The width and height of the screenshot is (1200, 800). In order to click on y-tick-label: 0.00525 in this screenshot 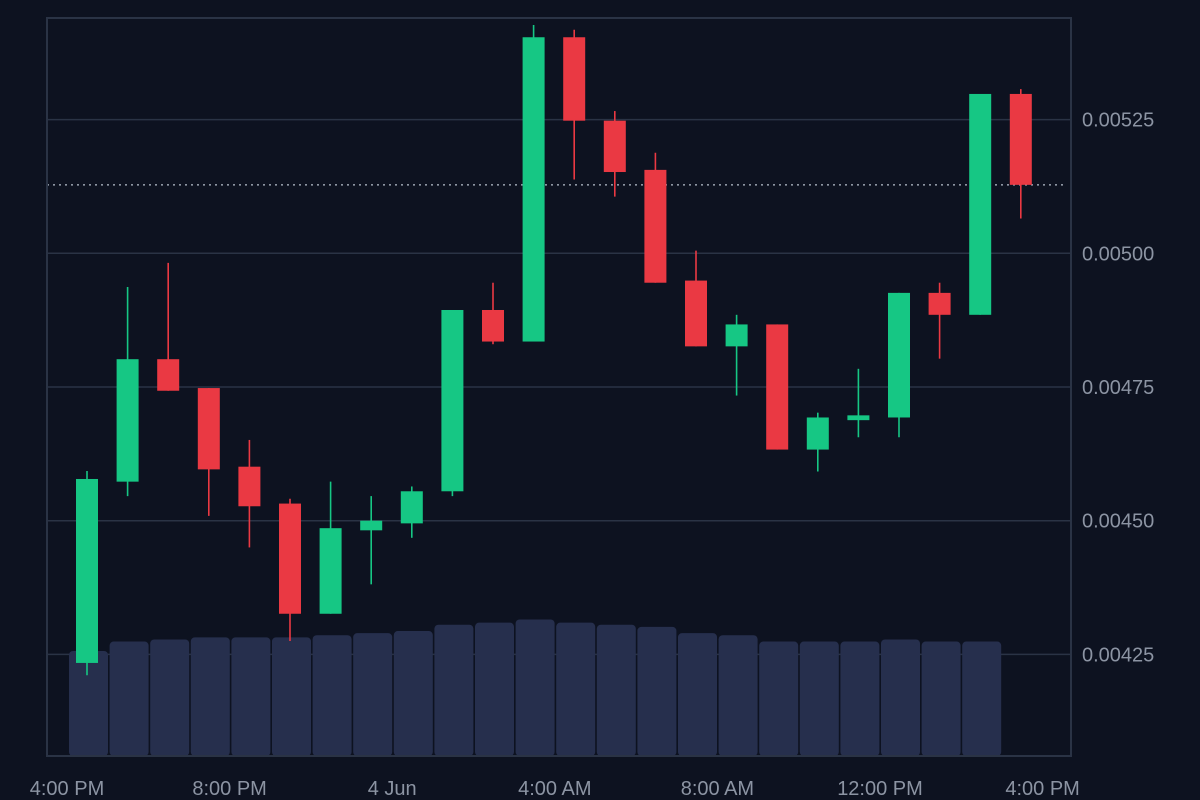, I will do `click(1118, 121)`.